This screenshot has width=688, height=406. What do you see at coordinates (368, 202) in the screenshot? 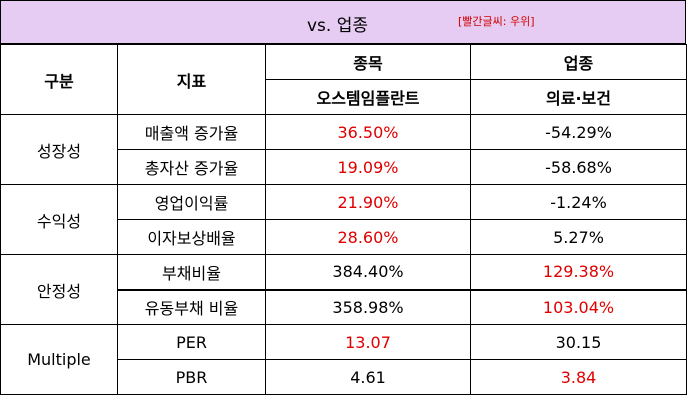
I see `stock-value: 21.90%` at bounding box center [368, 202].